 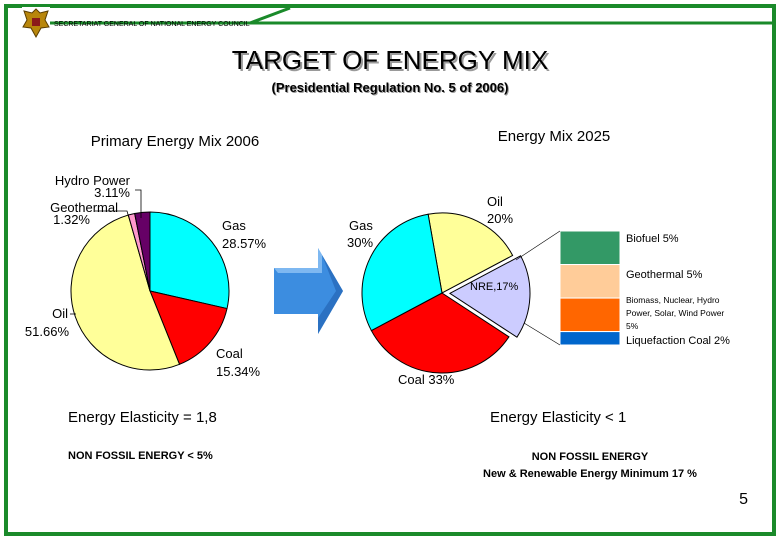 What do you see at coordinates (590, 338) in the screenshot?
I see `nre-segment-liquefaction` at bounding box center [590, 338].